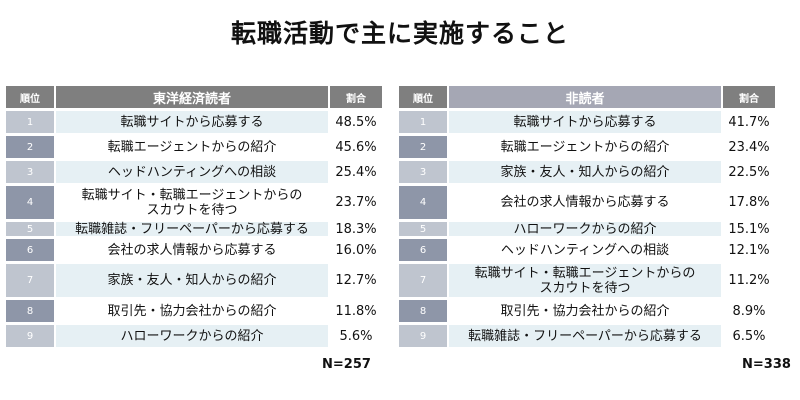 The image size is (800, 400). What do you see at coordinates (356, 147) in the screenshot?
I see `percent-cell: 45.6%` at bounding box center [356, 147].